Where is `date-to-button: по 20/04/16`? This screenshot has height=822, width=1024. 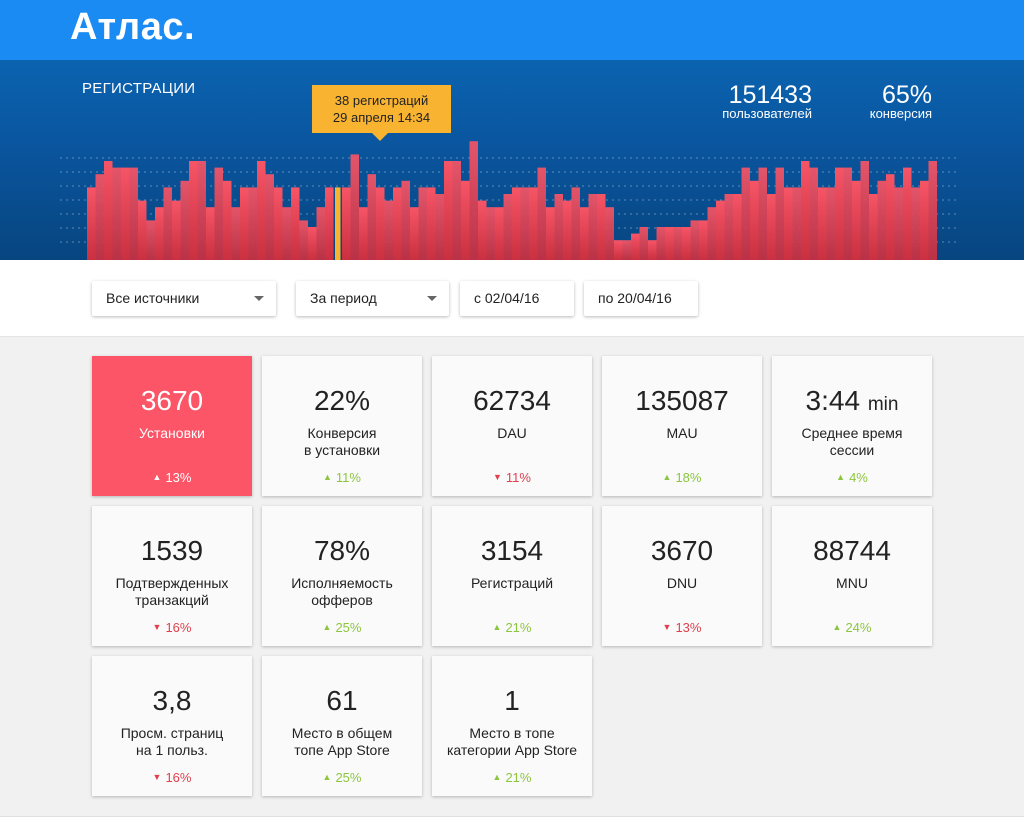
date-to-button: по 20/04/16 is located at coordinates (641, 298).